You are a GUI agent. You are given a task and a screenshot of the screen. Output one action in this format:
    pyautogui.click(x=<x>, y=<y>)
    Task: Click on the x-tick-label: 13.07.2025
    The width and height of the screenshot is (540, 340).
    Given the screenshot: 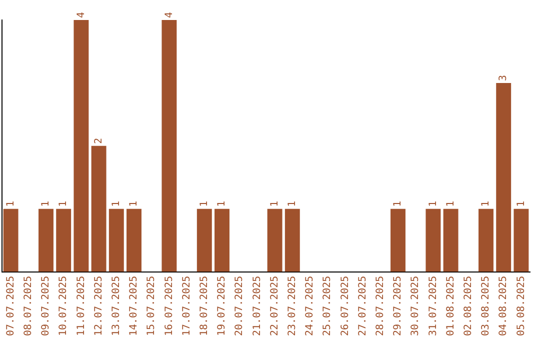 What is the action you would take?
    pyautogui.click(x=116, y=306)
    